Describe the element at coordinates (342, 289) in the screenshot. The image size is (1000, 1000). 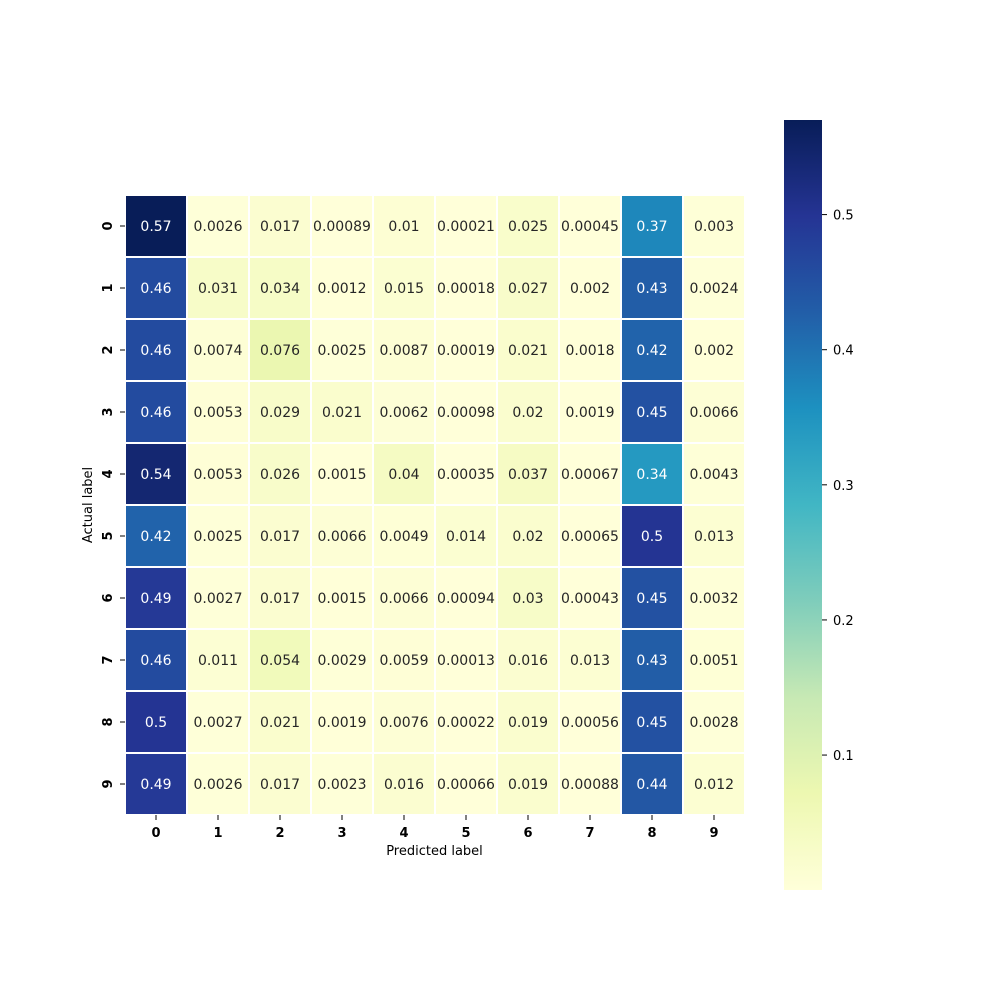
I see `cell-value-label: 0.0012` at that location.